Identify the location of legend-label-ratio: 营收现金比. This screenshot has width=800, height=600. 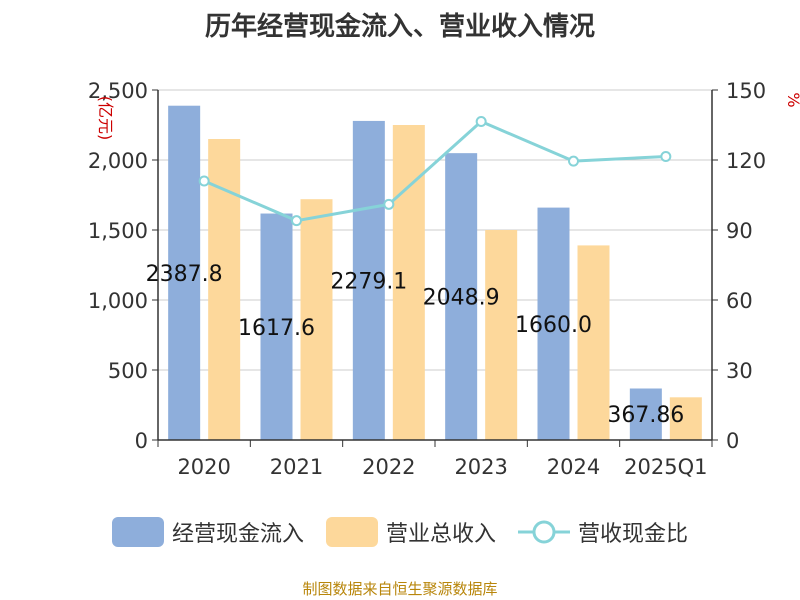
(633, 534).